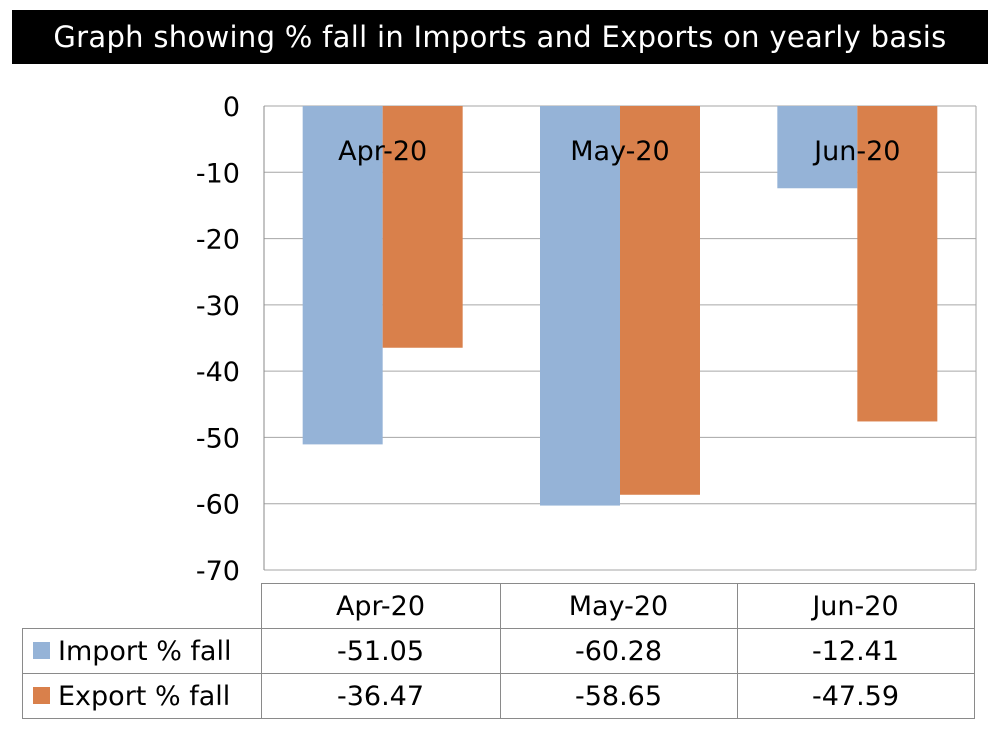 The image size is (1000, 743). Describe the element at coordinates (855, 651) in the screenshot. I see `table-cell: -12.41` at that location.